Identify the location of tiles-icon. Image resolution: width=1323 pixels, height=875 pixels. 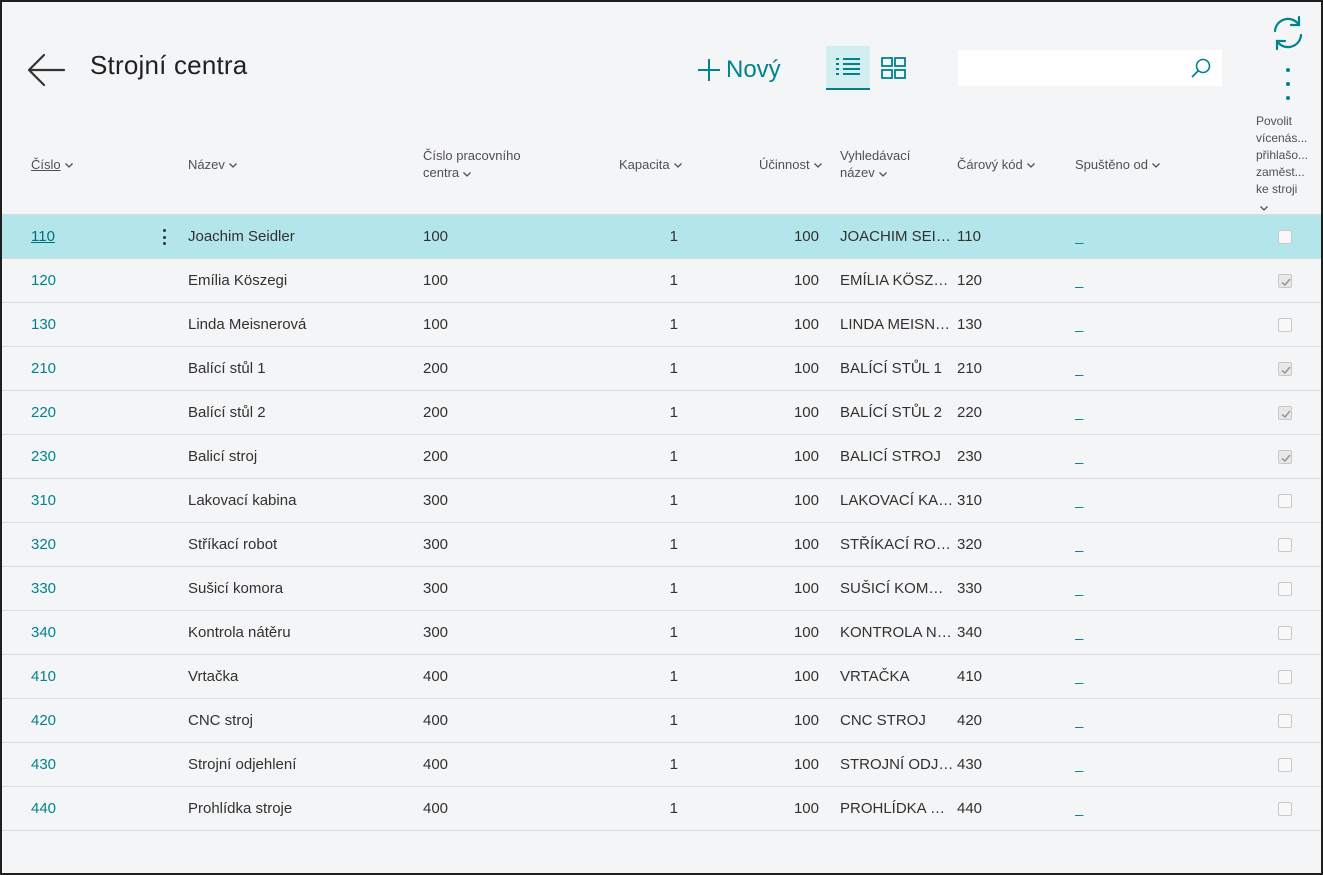
(893, 68).